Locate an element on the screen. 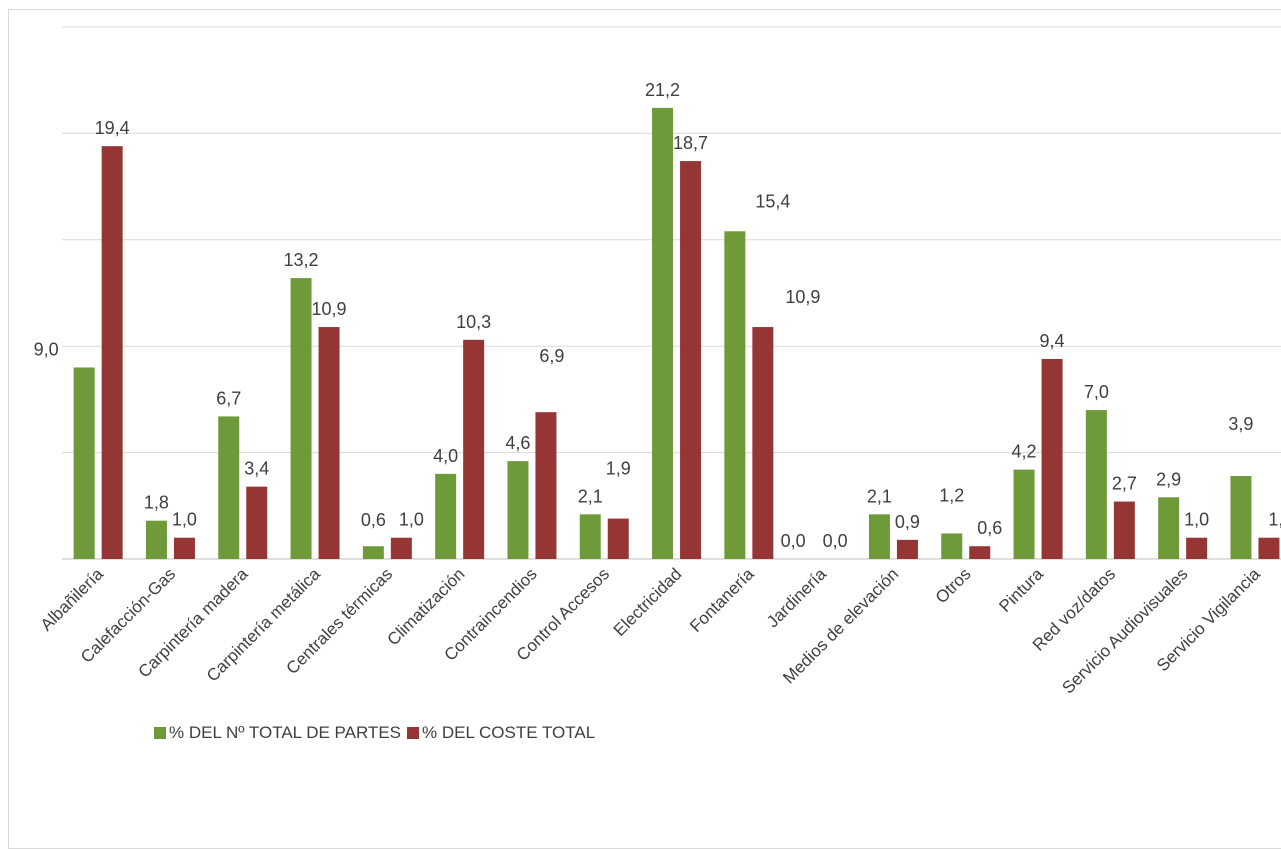  data-label-coste-10: 0,0 is located at coordinates (835, 541).